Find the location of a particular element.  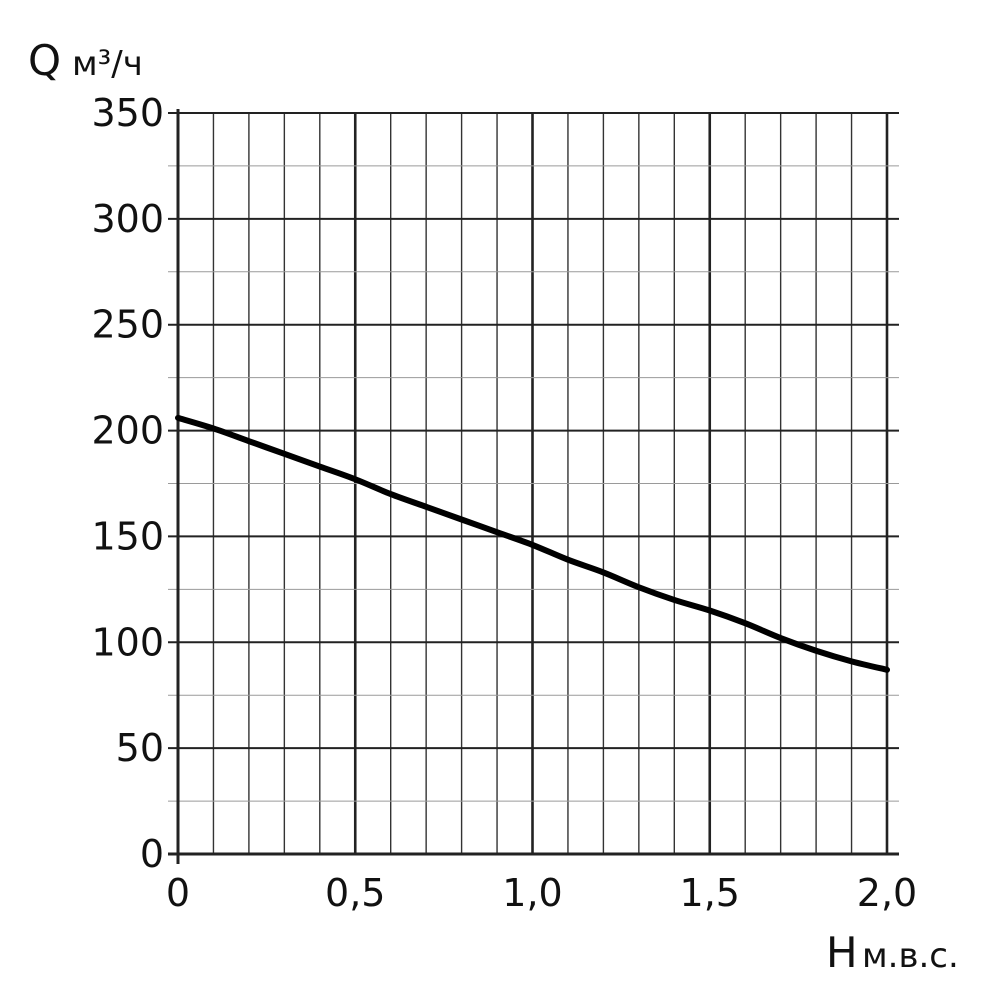

y-tick-label: 300 is located at coordinates (127, 219).